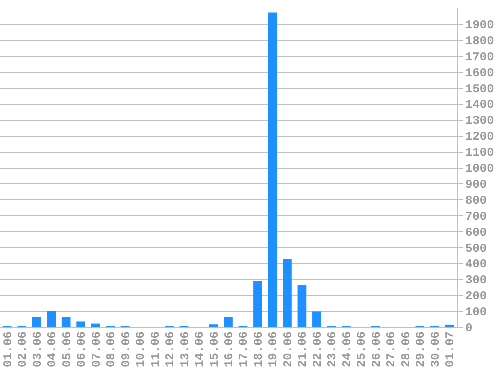 This screenshot has width=498, height=370. I want to click on y-tick-label: 1700, so click(480, 57).